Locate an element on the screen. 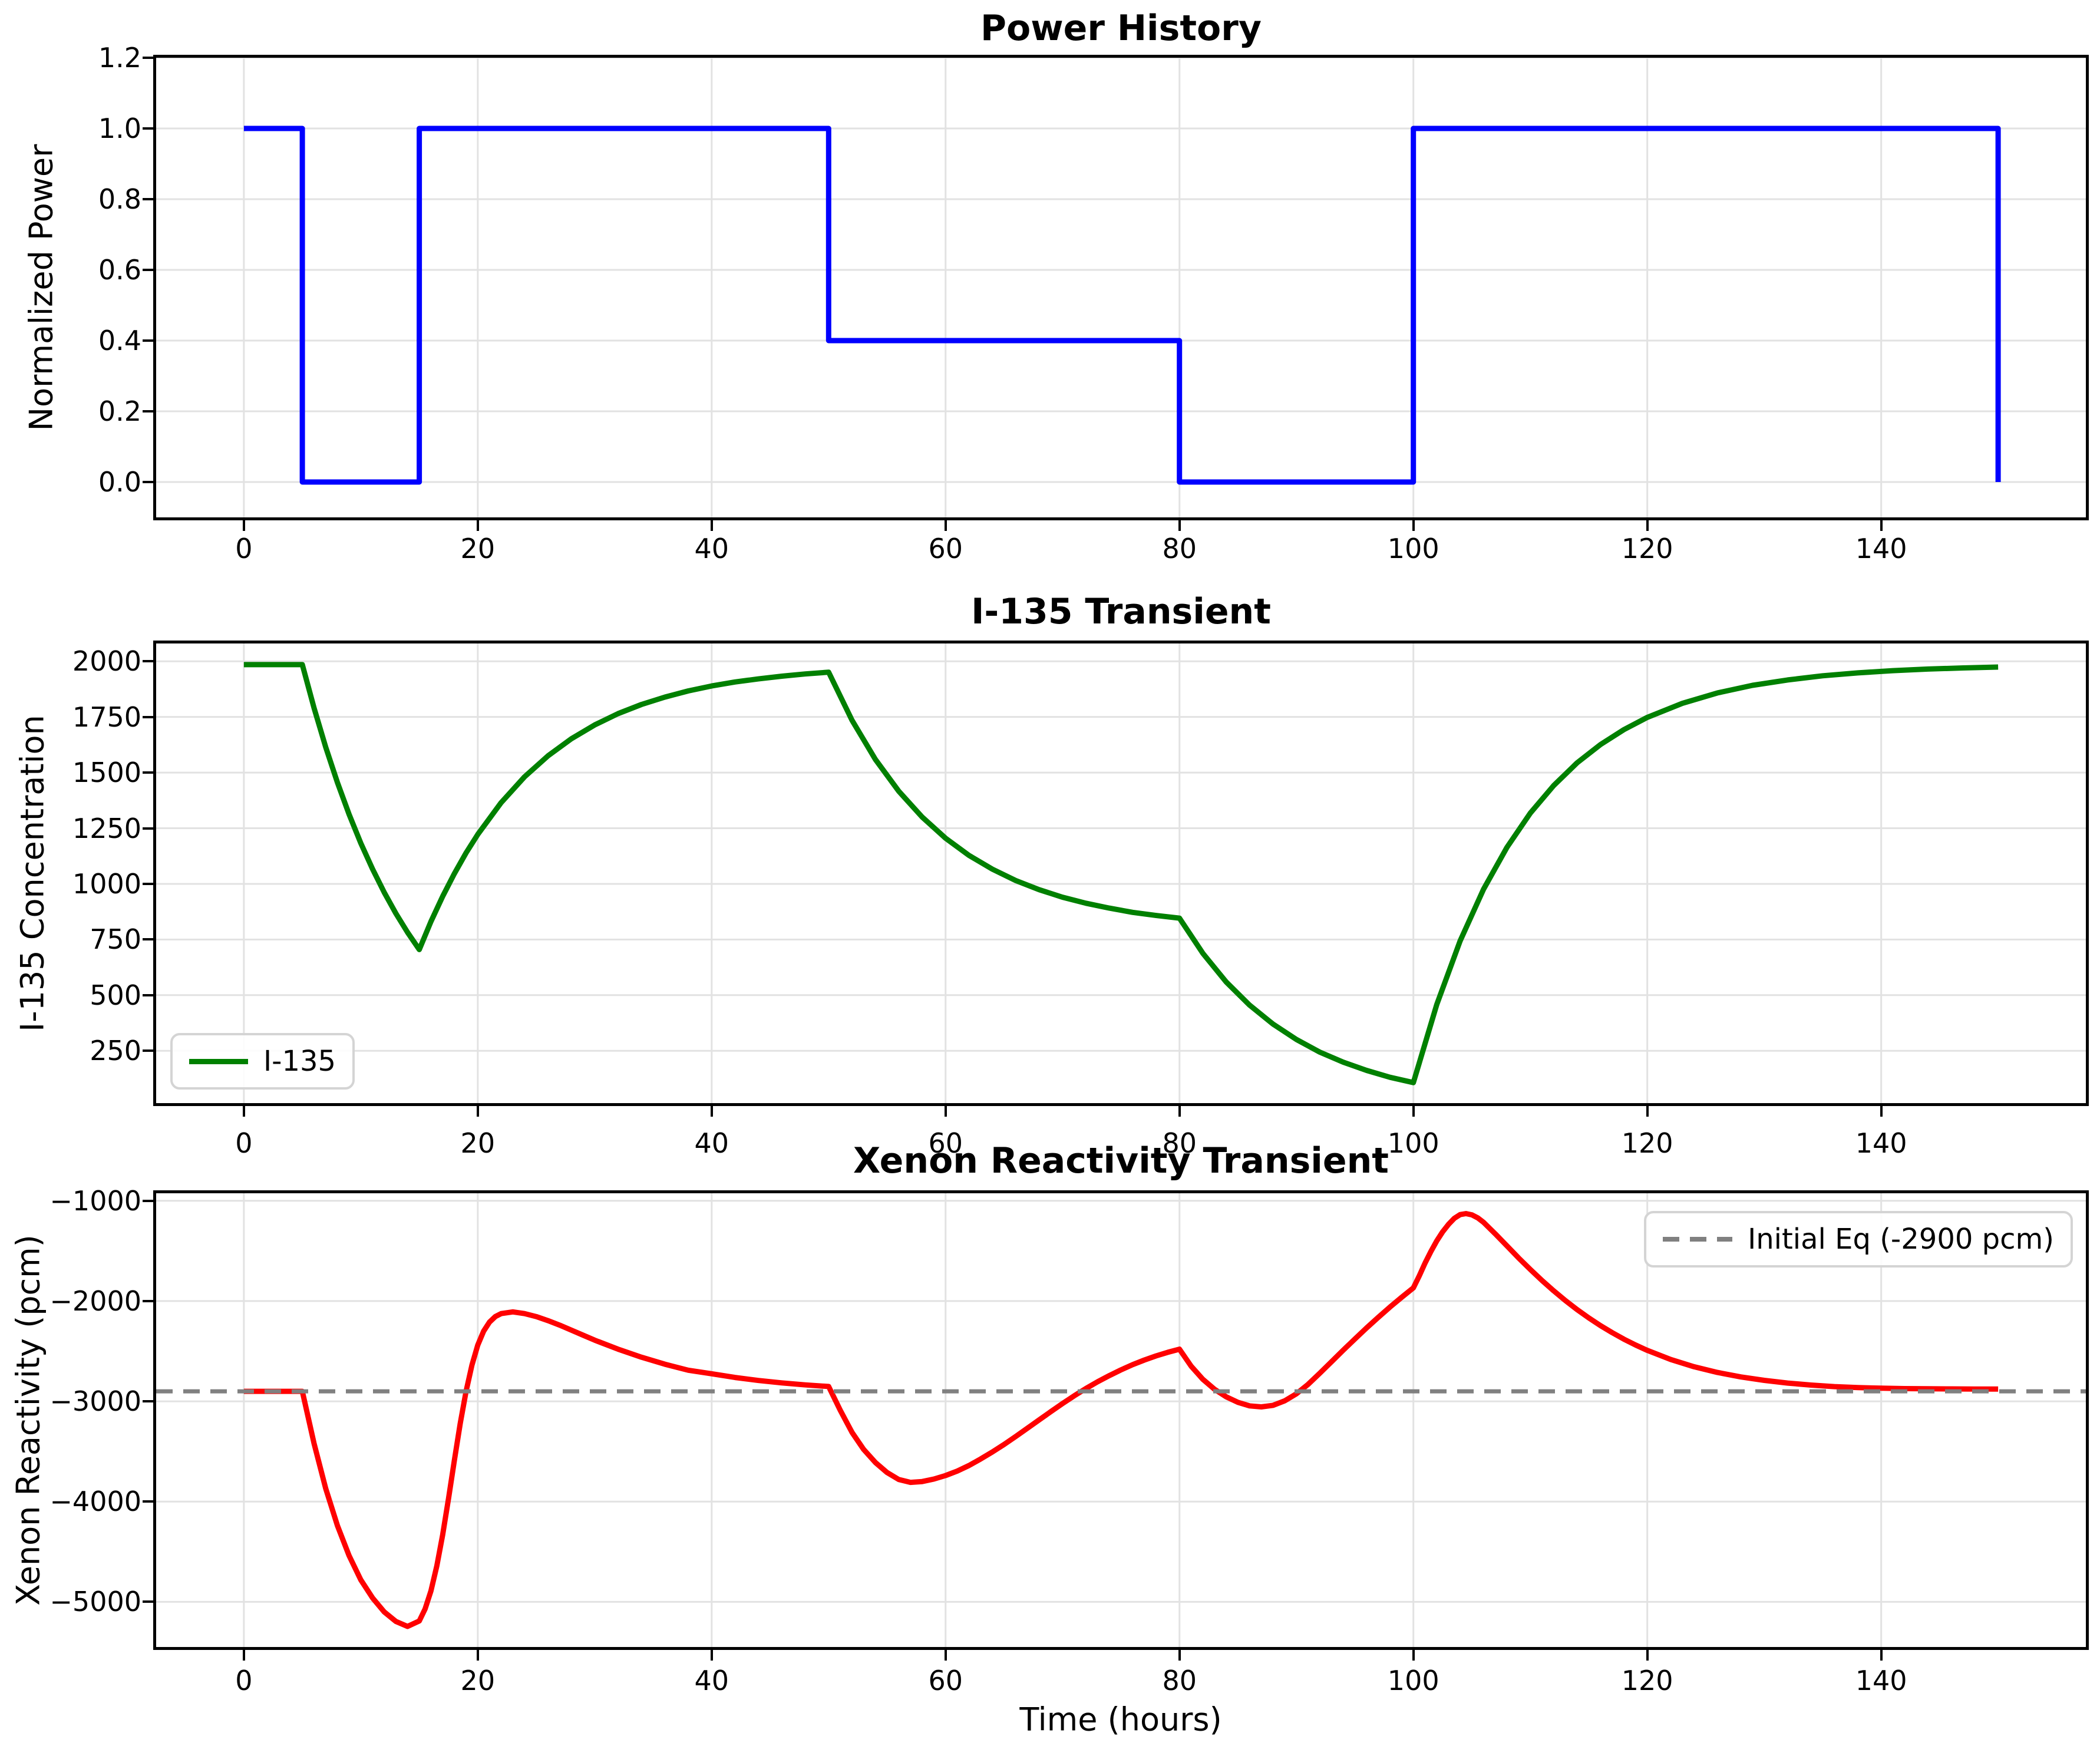 This screenshot has height=1746, width=2100. initial-eq-legend-label: Initial Eq (-2900 pcm) is located at coordinates (1901, 1239).